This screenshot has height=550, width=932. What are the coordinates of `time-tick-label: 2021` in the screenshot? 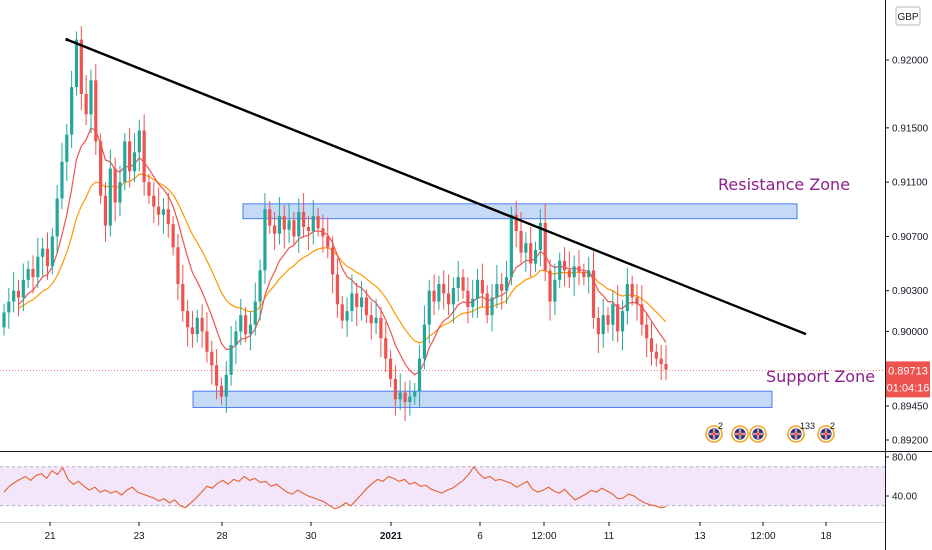 It's located at (391, 536).